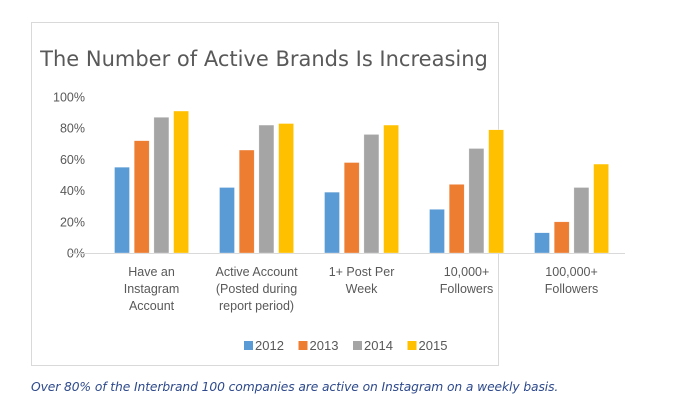 The height and width of the screenshot is (415, 678). What do you see at coordinates (378, 345) in the screenshot?
I see `legend-label: 2014` at bounding box center [378, 345].